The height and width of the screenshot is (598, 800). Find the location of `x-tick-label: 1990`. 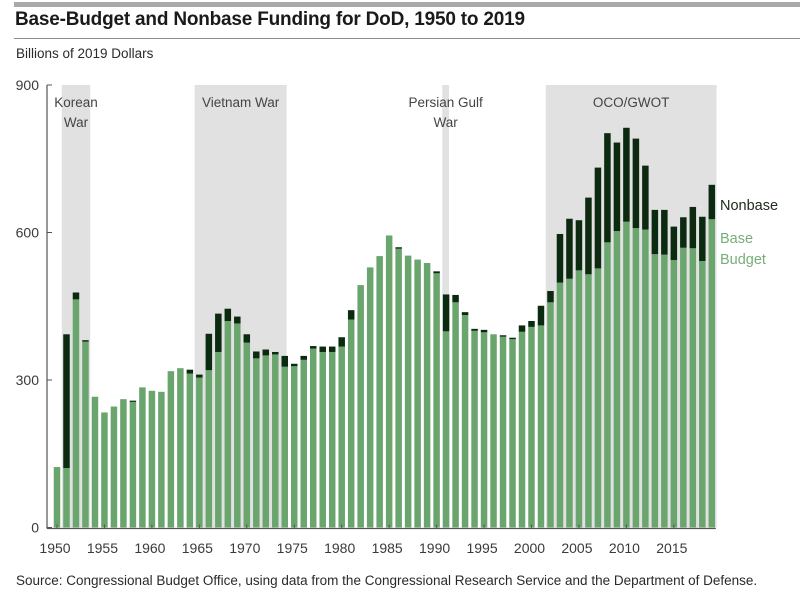

x-tick-label: 1990 is located at coordinates (434, 548).